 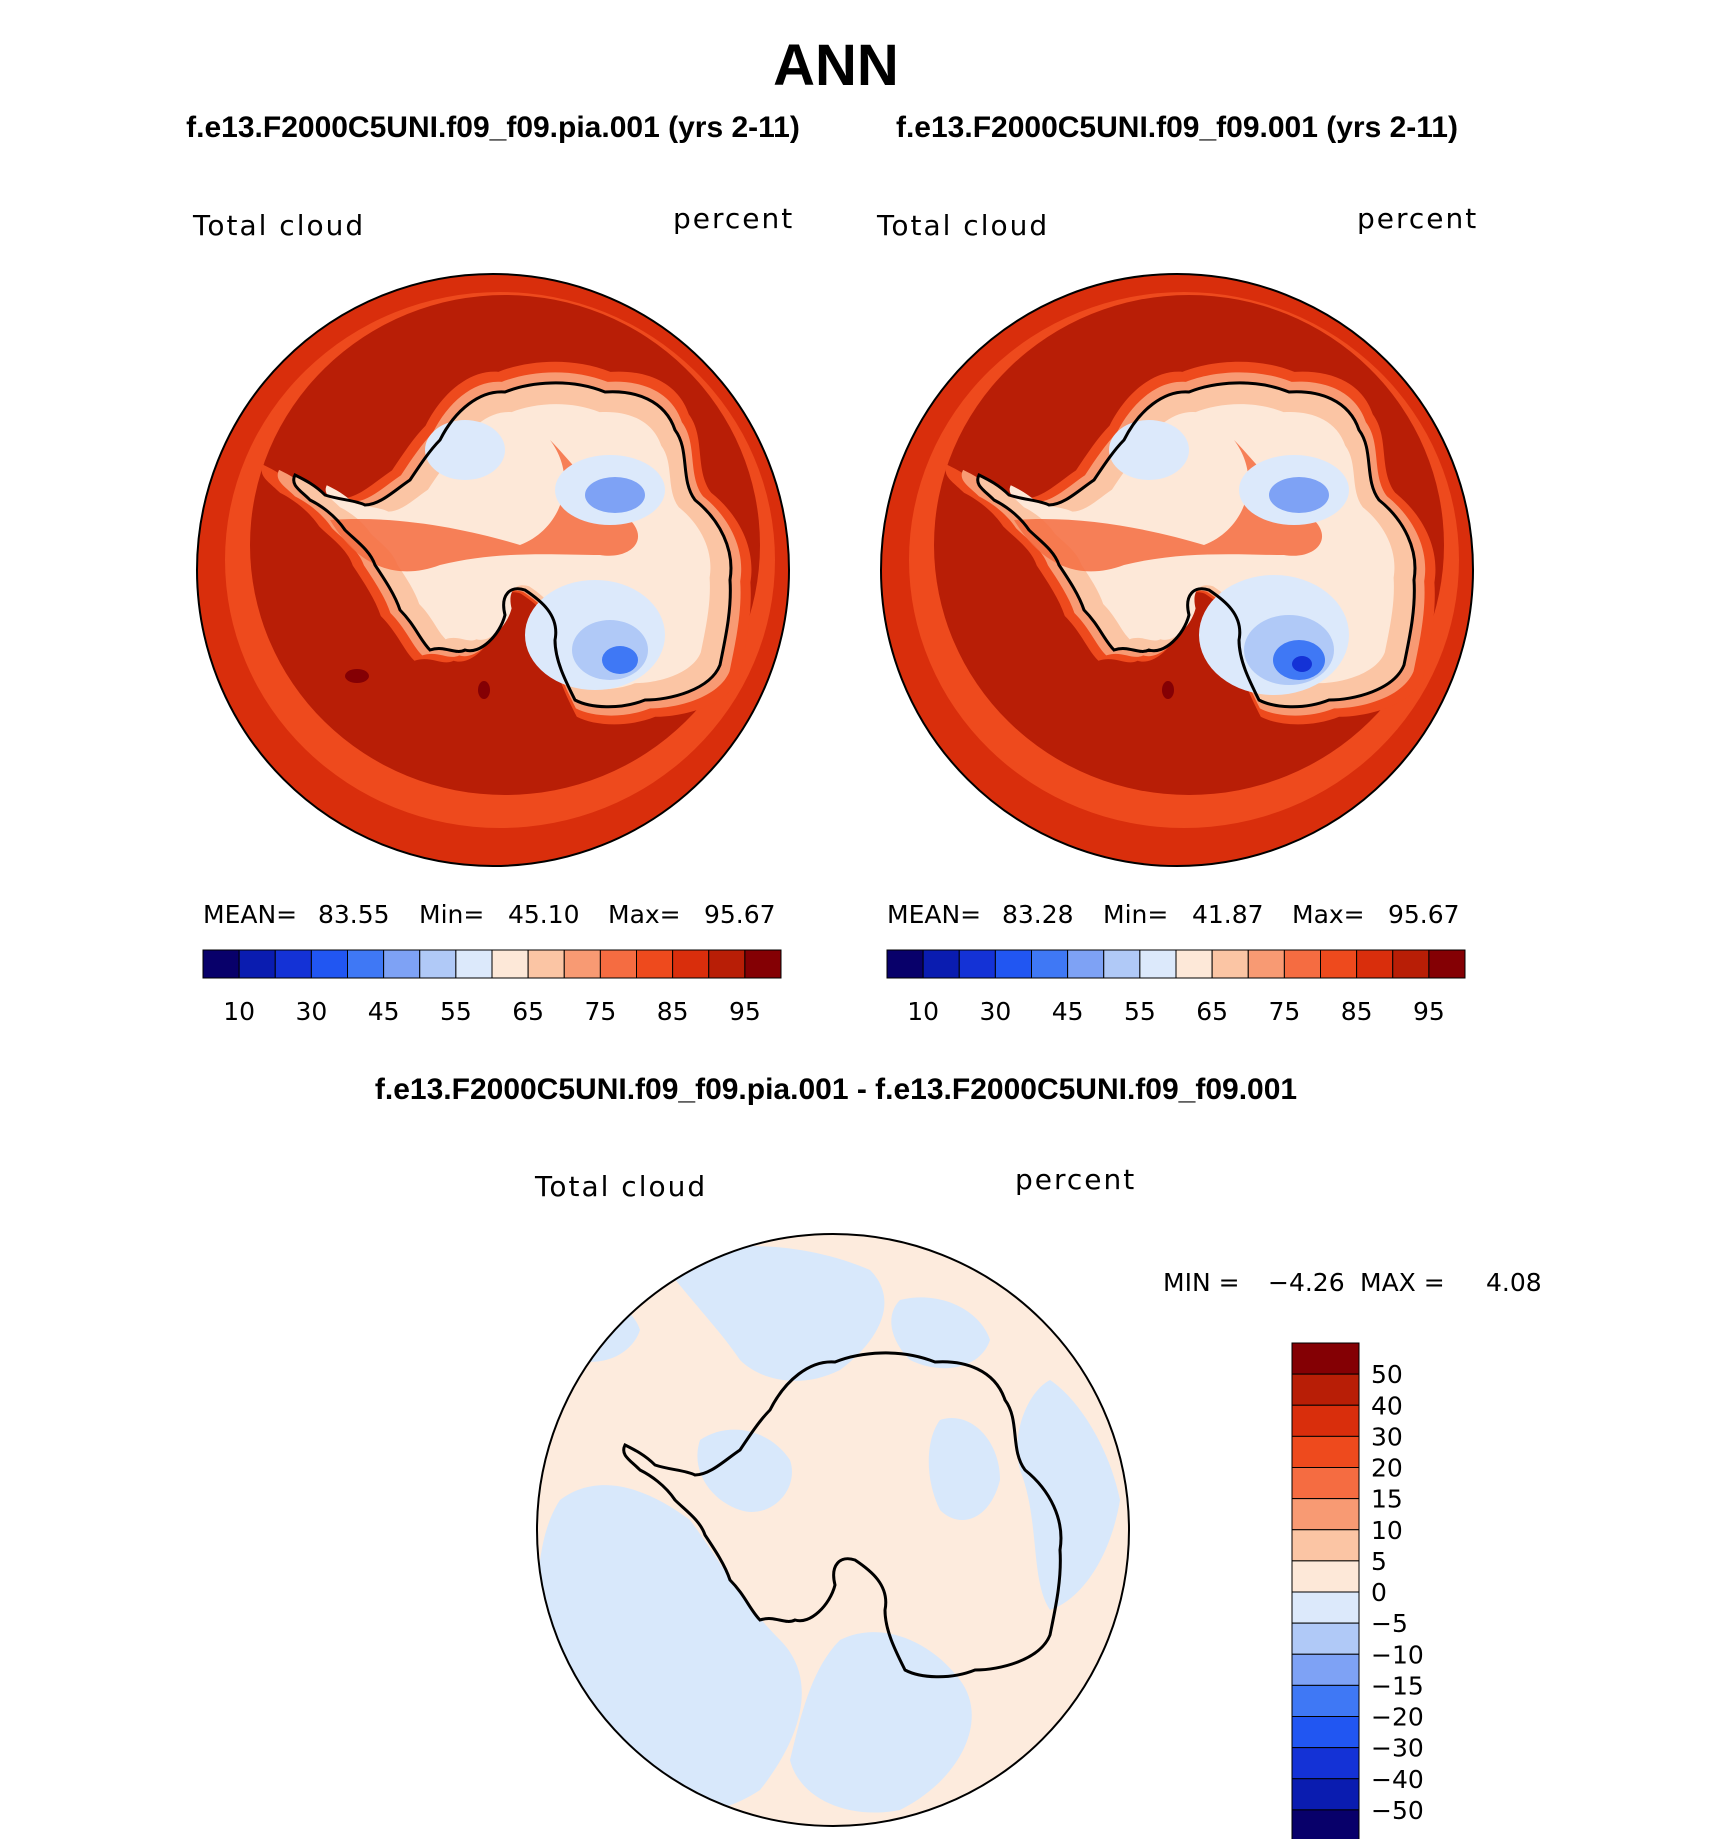 I want to click on right-colorbar: 10 30 45 55 65 75 85 95, so click(x=1176, y=987).